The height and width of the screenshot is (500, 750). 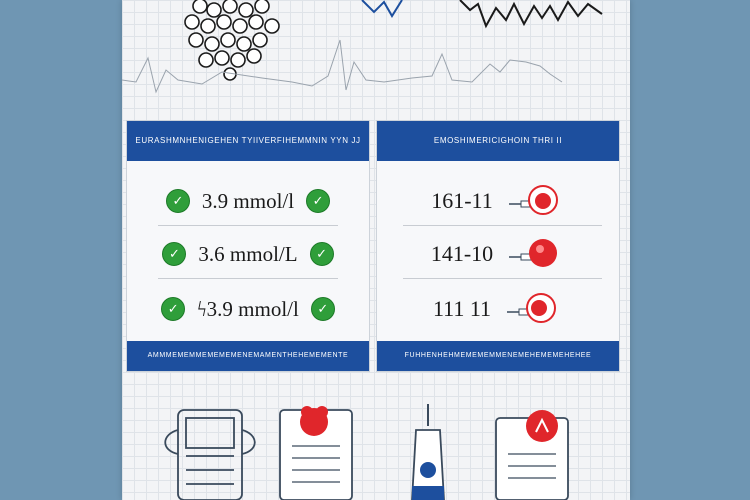 I want to click on molecule-cluster-icon, so click(x=232, y=40).